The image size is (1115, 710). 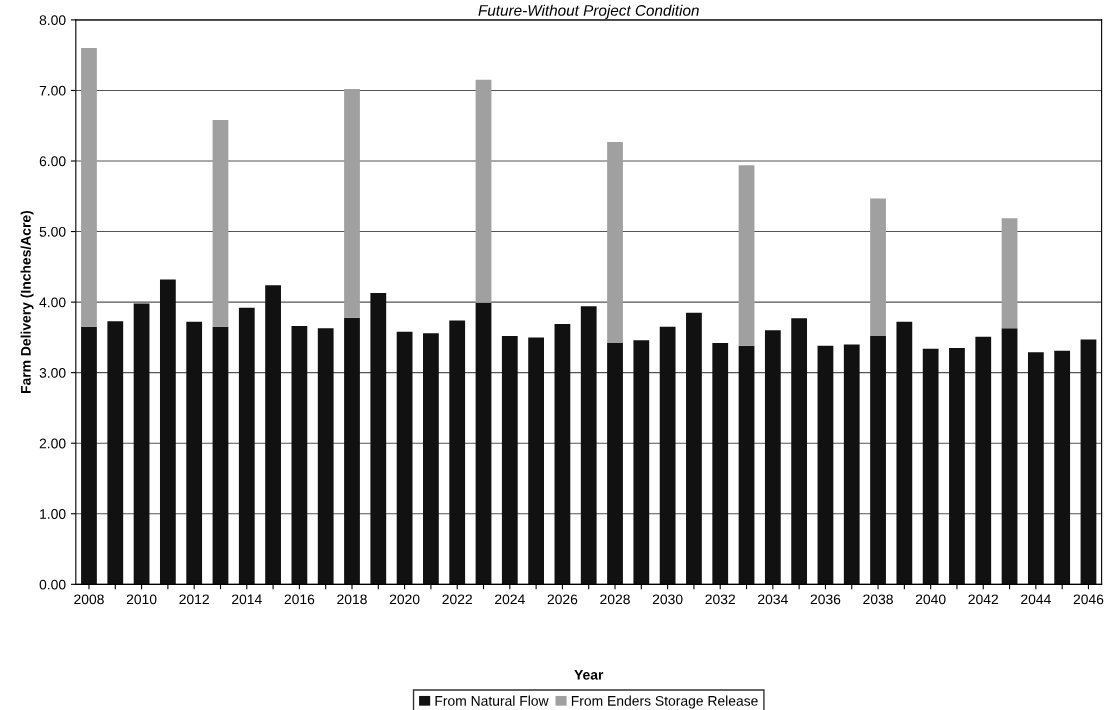 I want to click on y-tick-label: 1.00, so click(x=53, y=514).